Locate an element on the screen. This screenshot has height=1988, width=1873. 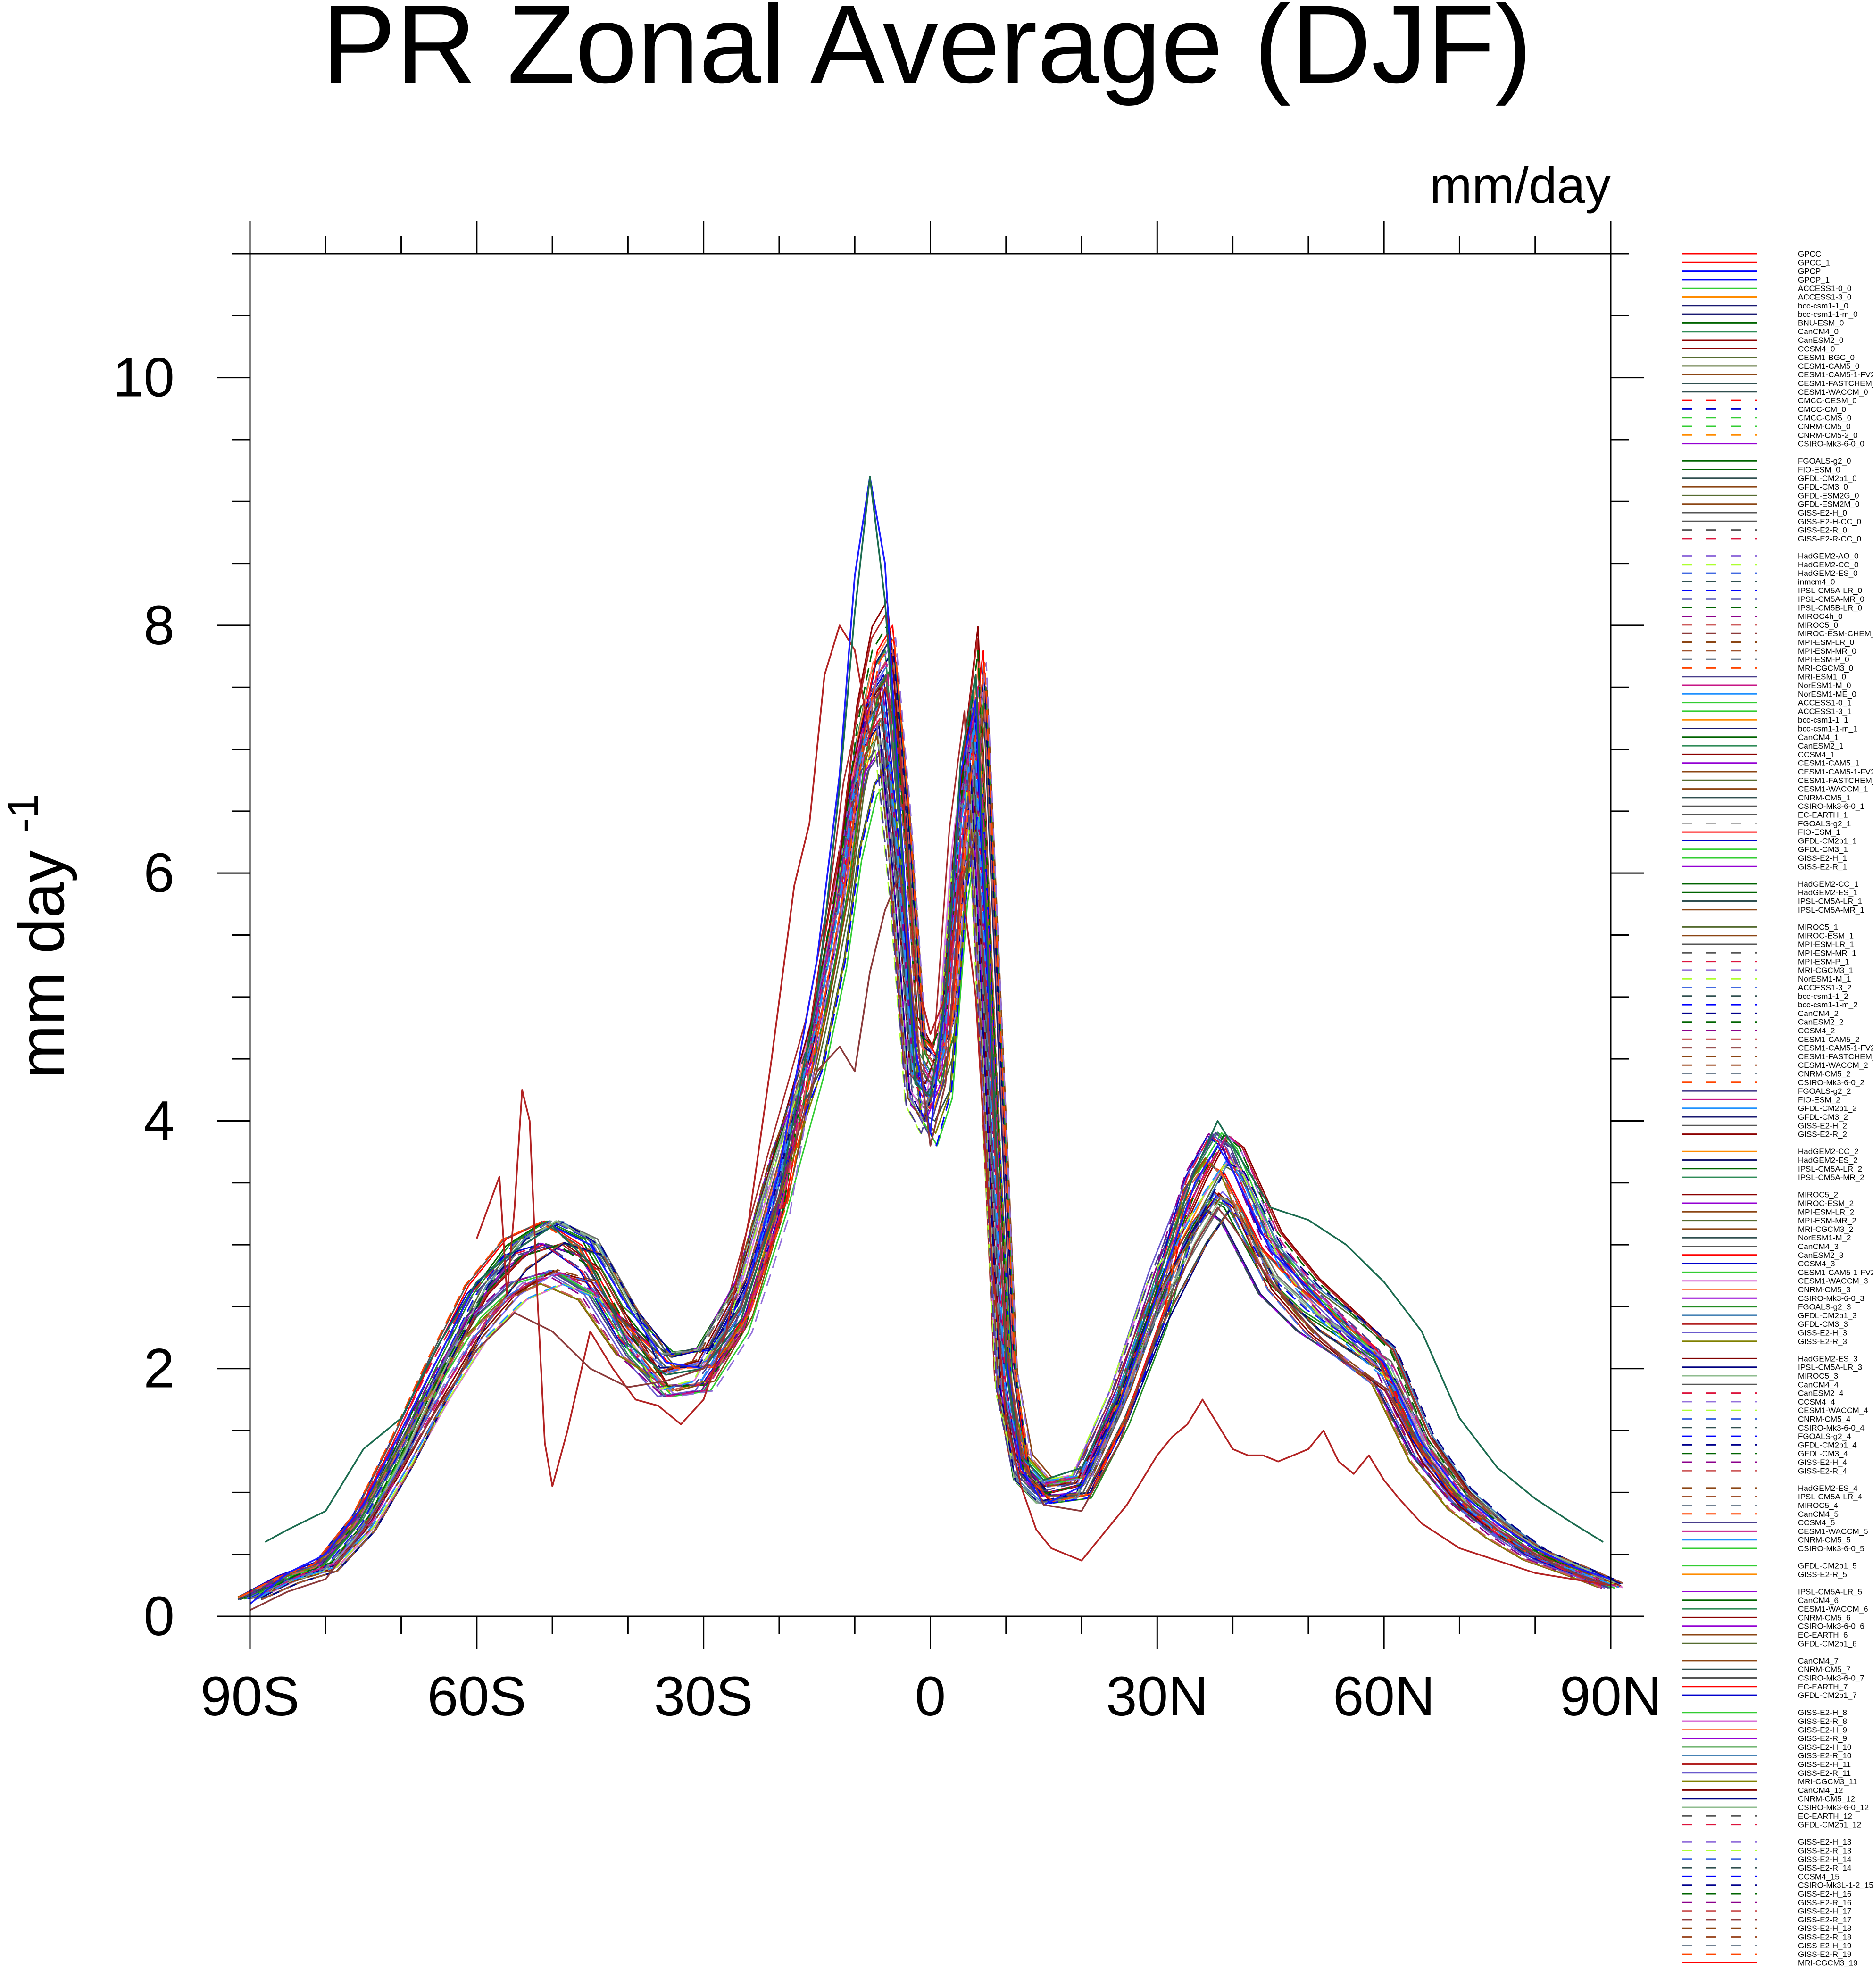
legend-label: MRI-CGCM3_19 is located at coordinates (1828, 1963).